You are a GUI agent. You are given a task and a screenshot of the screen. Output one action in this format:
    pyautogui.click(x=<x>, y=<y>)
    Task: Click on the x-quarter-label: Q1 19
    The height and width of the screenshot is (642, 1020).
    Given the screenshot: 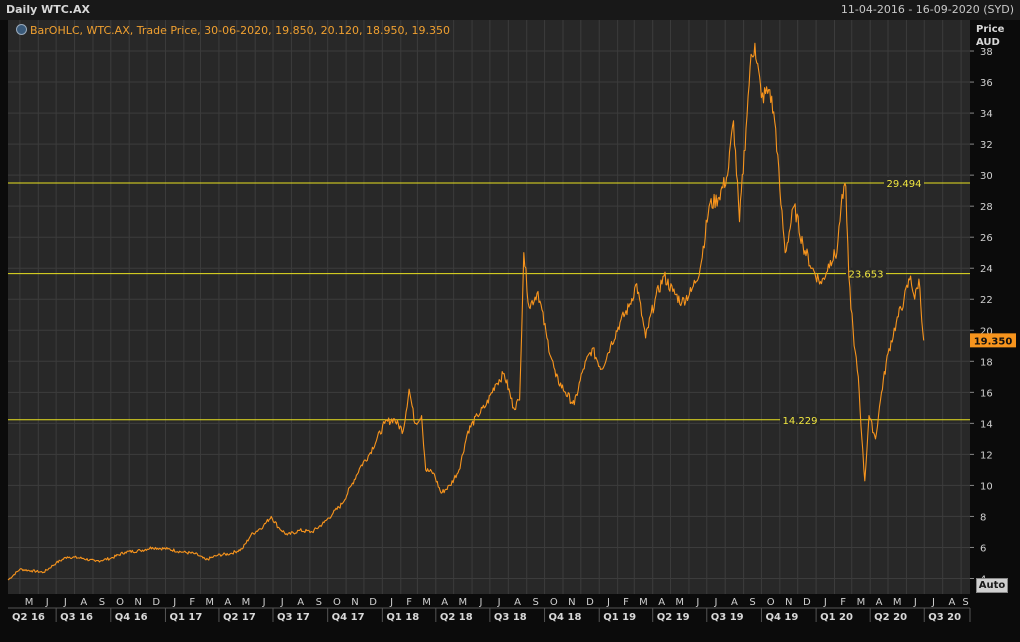 What is the action you would take?
    pyautogui.click(x=619, y=617)
    